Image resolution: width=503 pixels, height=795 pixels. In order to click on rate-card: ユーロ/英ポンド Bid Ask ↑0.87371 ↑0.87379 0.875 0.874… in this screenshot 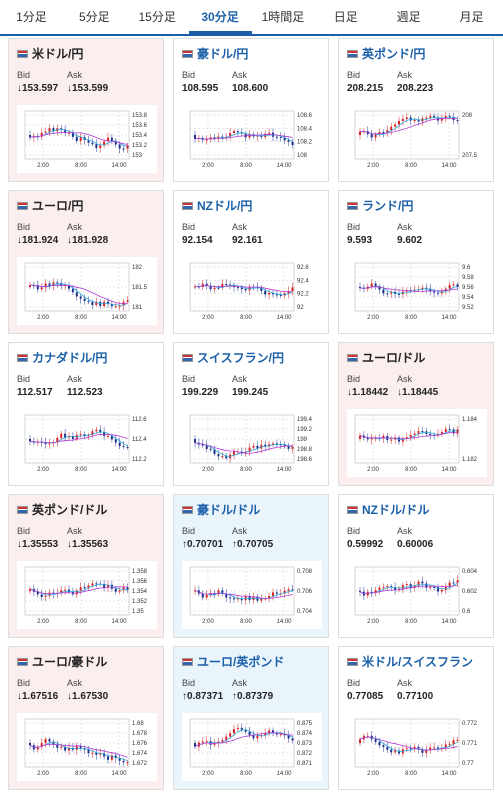, I will do `click(251, 718)`.